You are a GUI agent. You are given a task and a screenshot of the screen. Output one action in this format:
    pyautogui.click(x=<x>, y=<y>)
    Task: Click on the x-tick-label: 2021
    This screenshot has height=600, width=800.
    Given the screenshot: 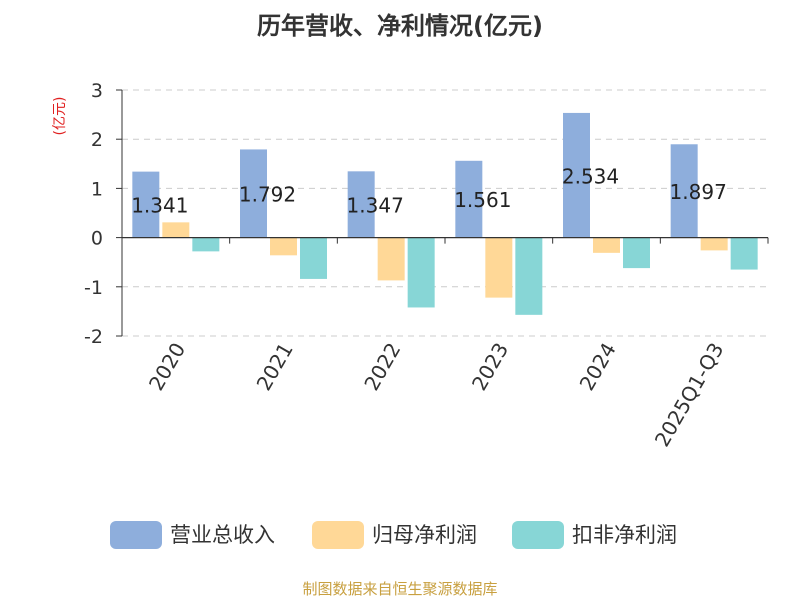 What is the action you would take?
    pyautogui.click(x=275, y=367)
    